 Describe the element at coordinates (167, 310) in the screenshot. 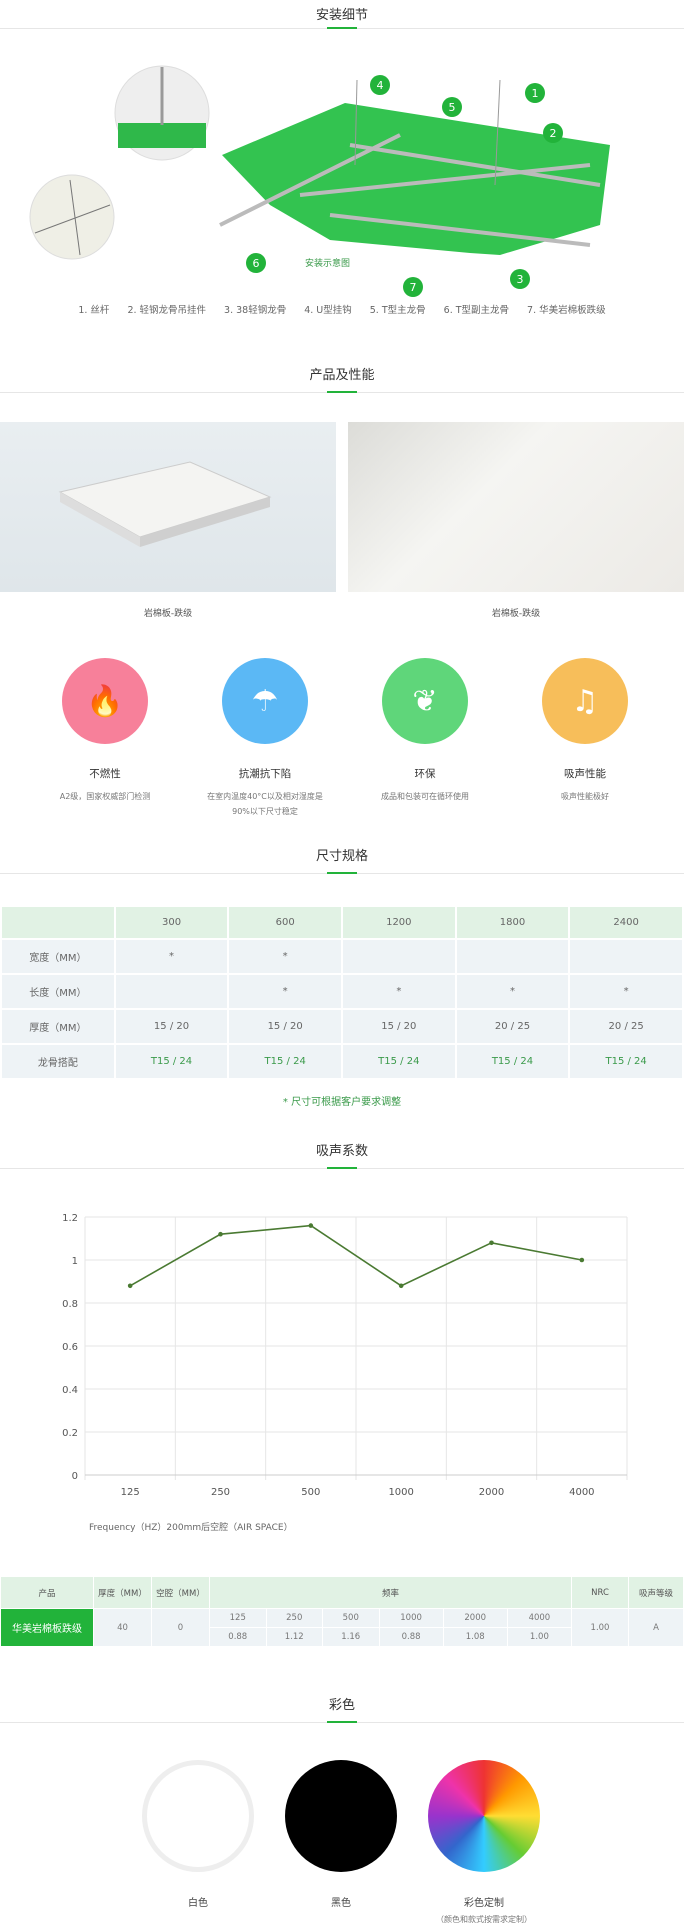

I see `legend-item: 2. 轻钢龙骨吊挂件` at that location.